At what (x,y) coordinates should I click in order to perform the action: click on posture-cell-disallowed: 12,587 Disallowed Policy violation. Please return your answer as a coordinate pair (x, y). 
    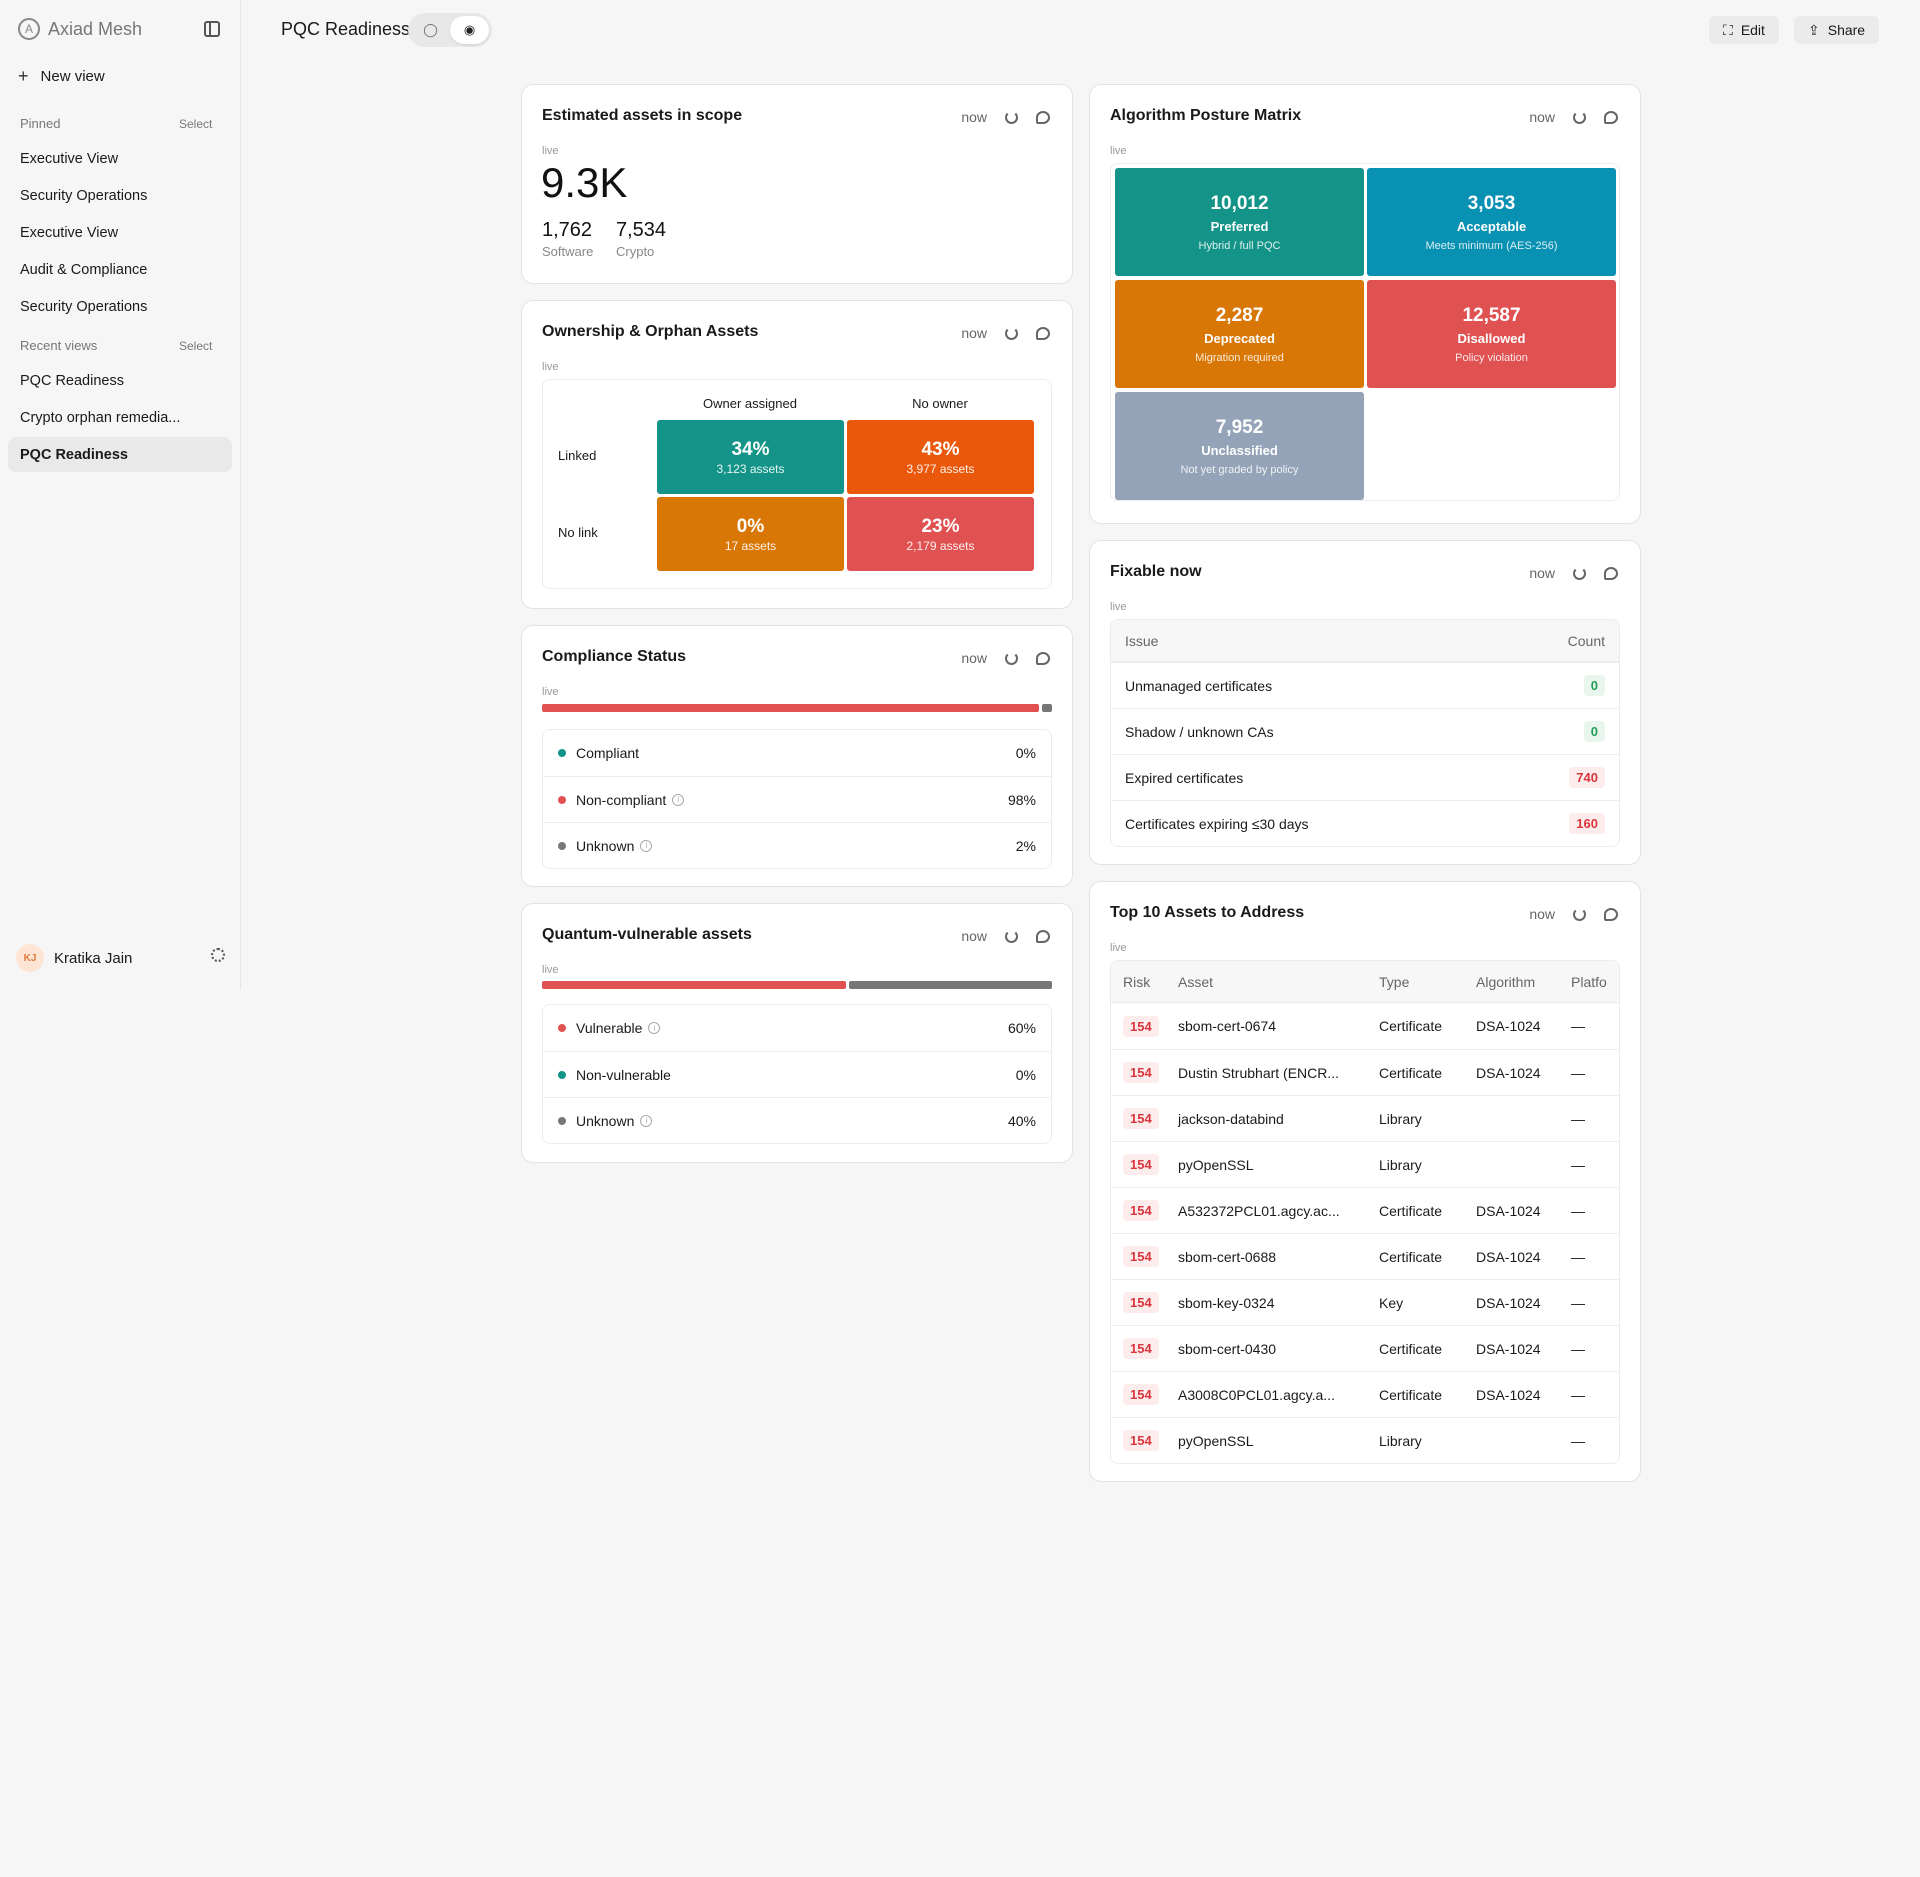
    Looking at the image, I should click on (1491, 334).